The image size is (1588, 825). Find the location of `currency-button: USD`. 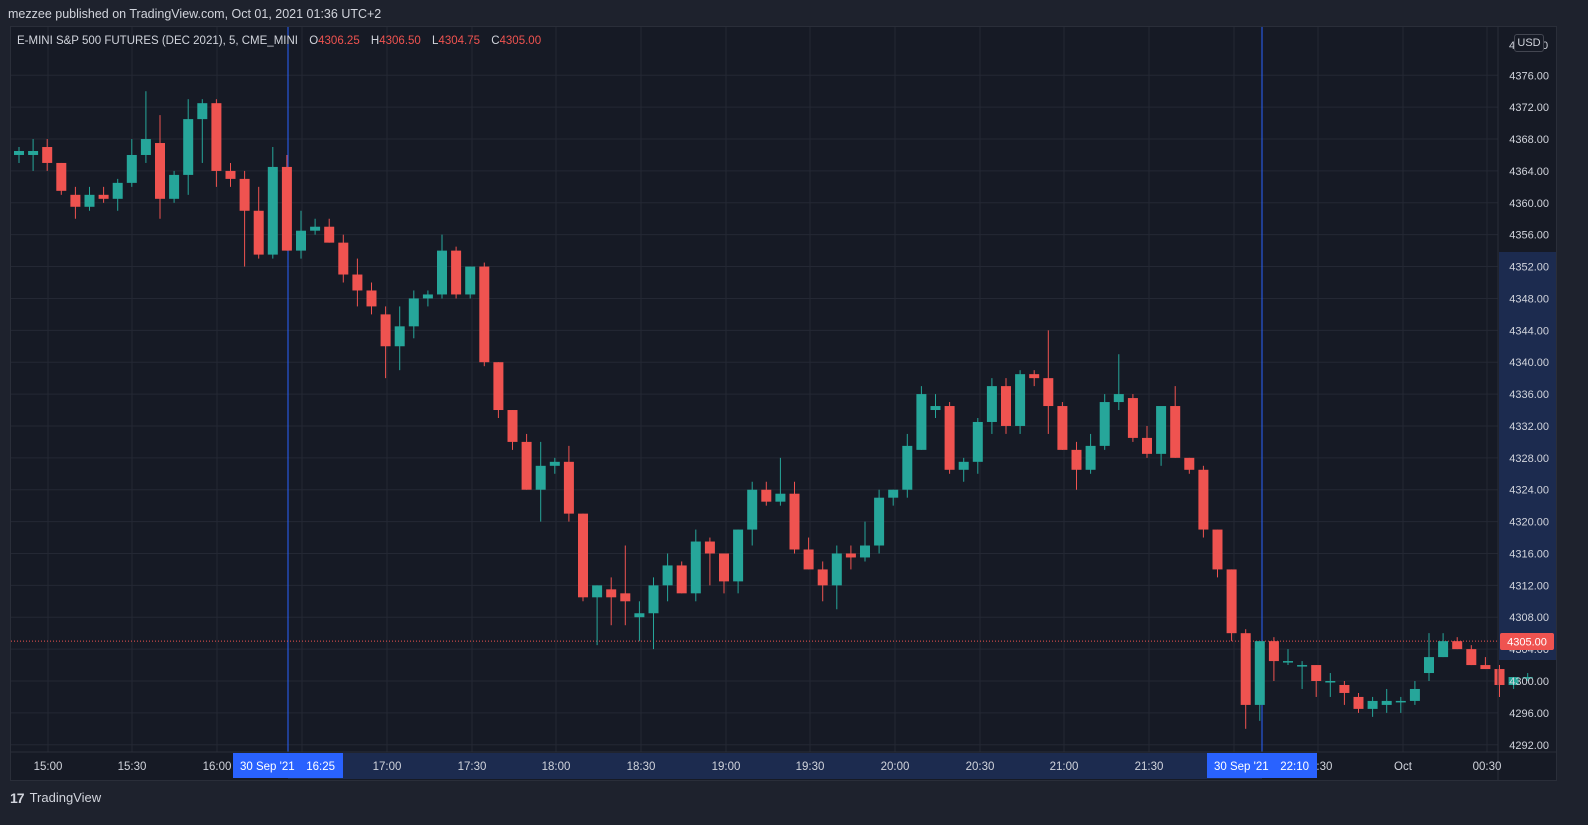

currency-button: USD is located at coordinates (1529, 43).